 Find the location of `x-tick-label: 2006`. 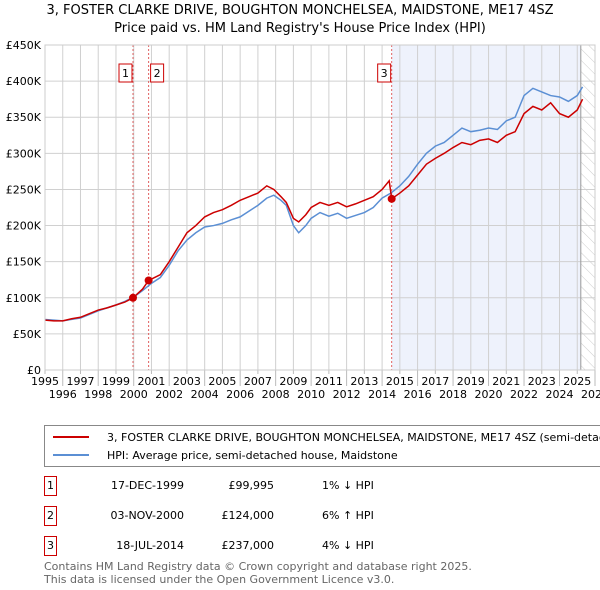

x-tick-label: 2006 is located at coordinates (240, 394).